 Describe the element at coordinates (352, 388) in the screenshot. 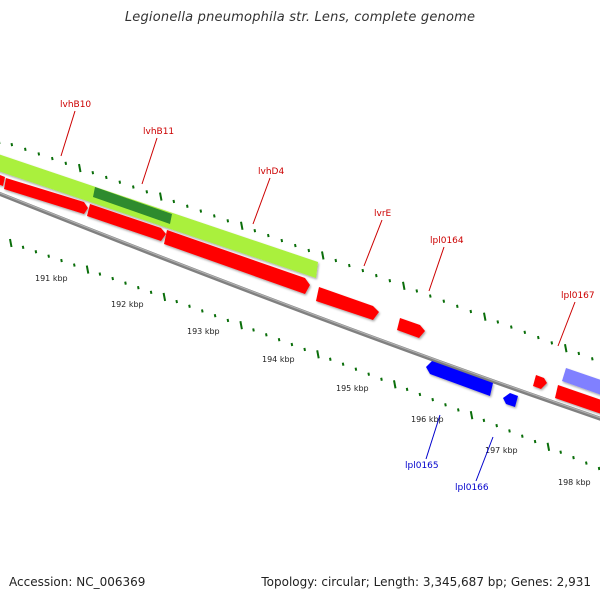

I see `scale-label: 195 kbp` at that location.